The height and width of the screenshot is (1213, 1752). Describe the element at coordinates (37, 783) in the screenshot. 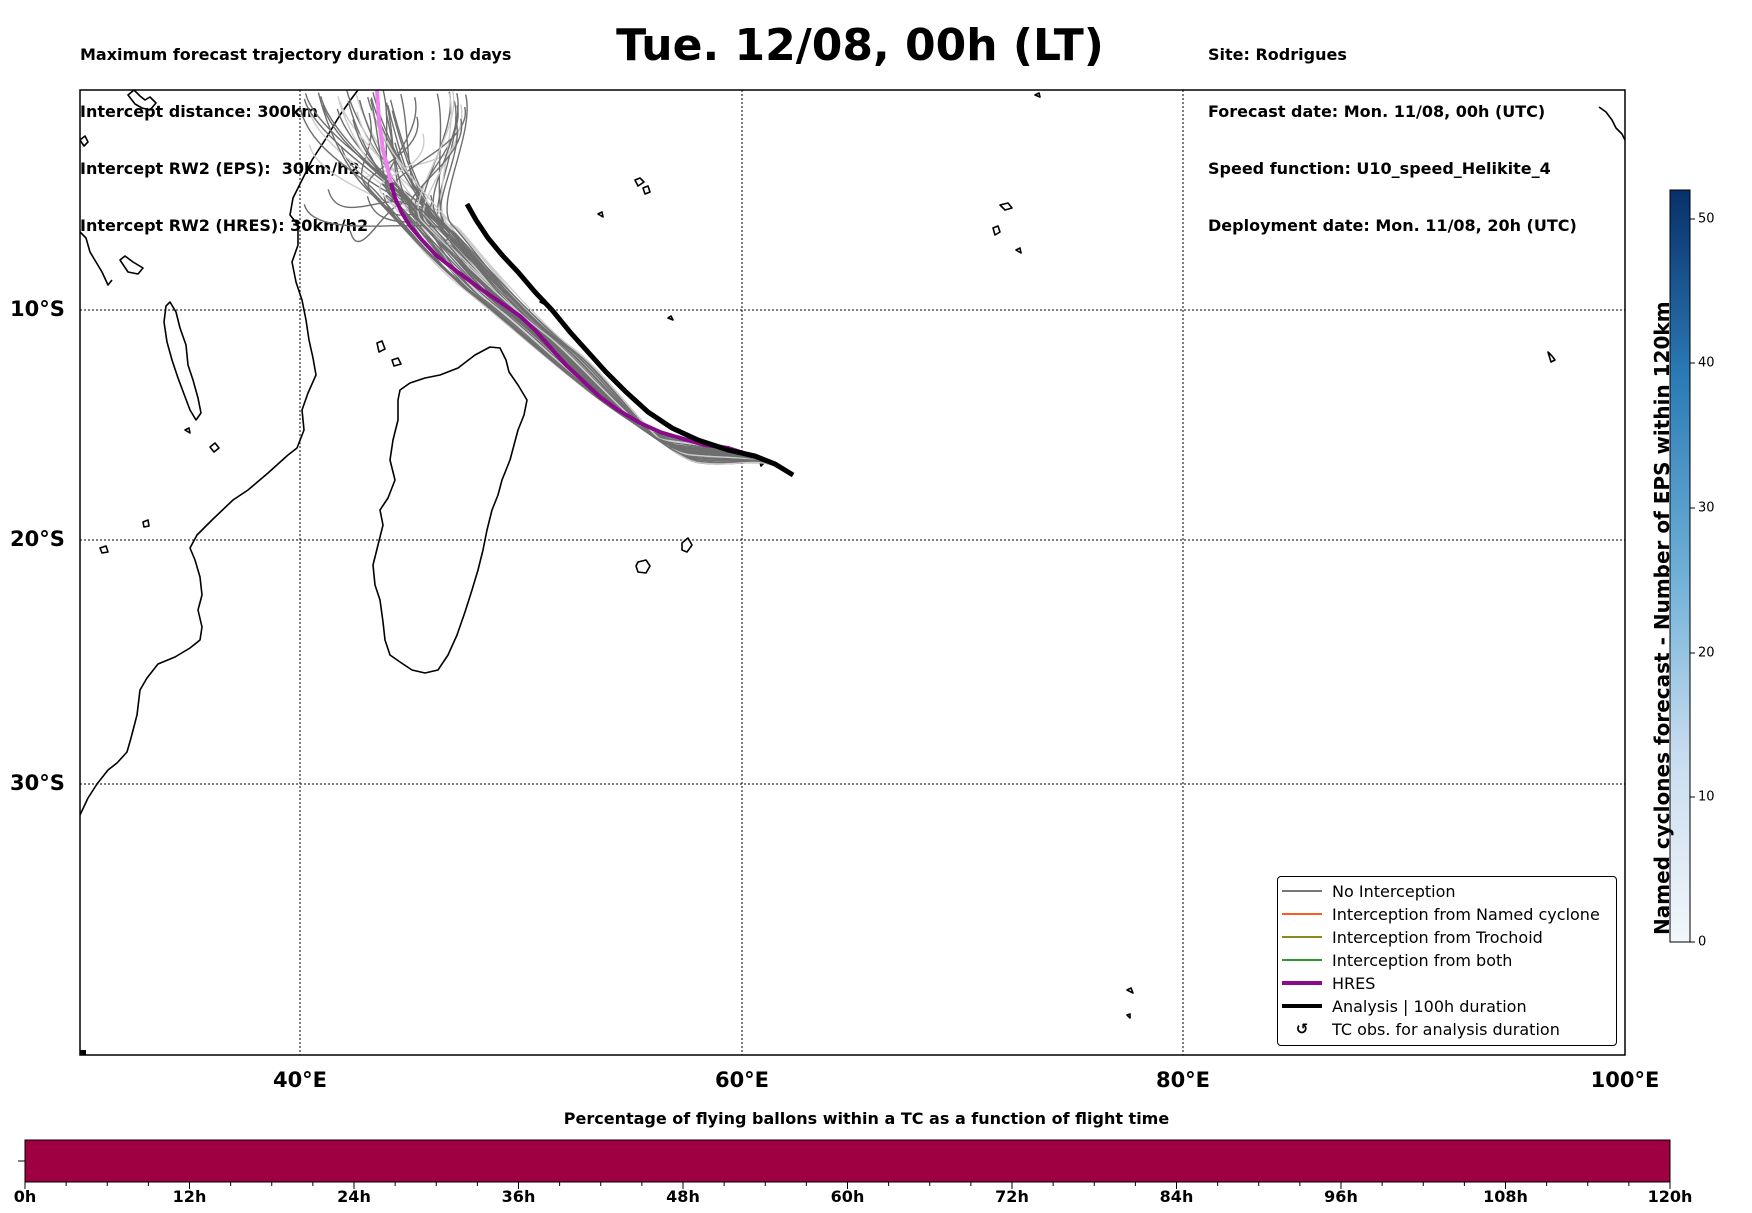

I see `lat-label-30s: 30°S` at that location.